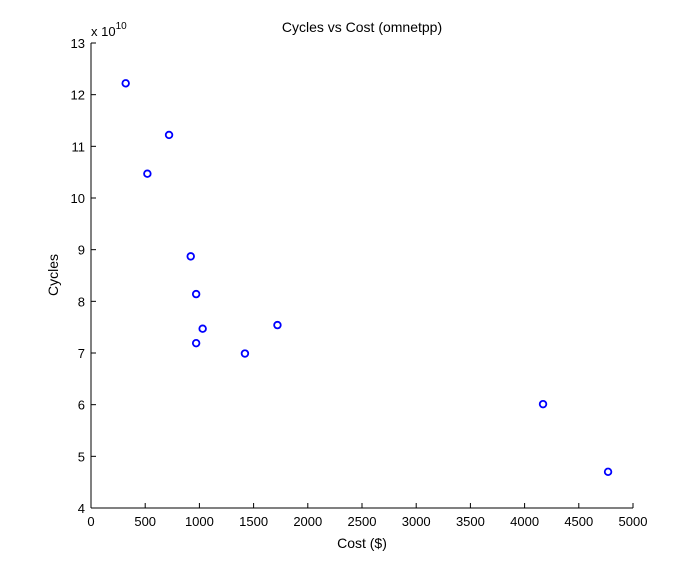  I want to click on x-axis-ticks: 0 500 1000 1500 2000 2500 3000 3500 4000 4500 5000, so click(367, 516).